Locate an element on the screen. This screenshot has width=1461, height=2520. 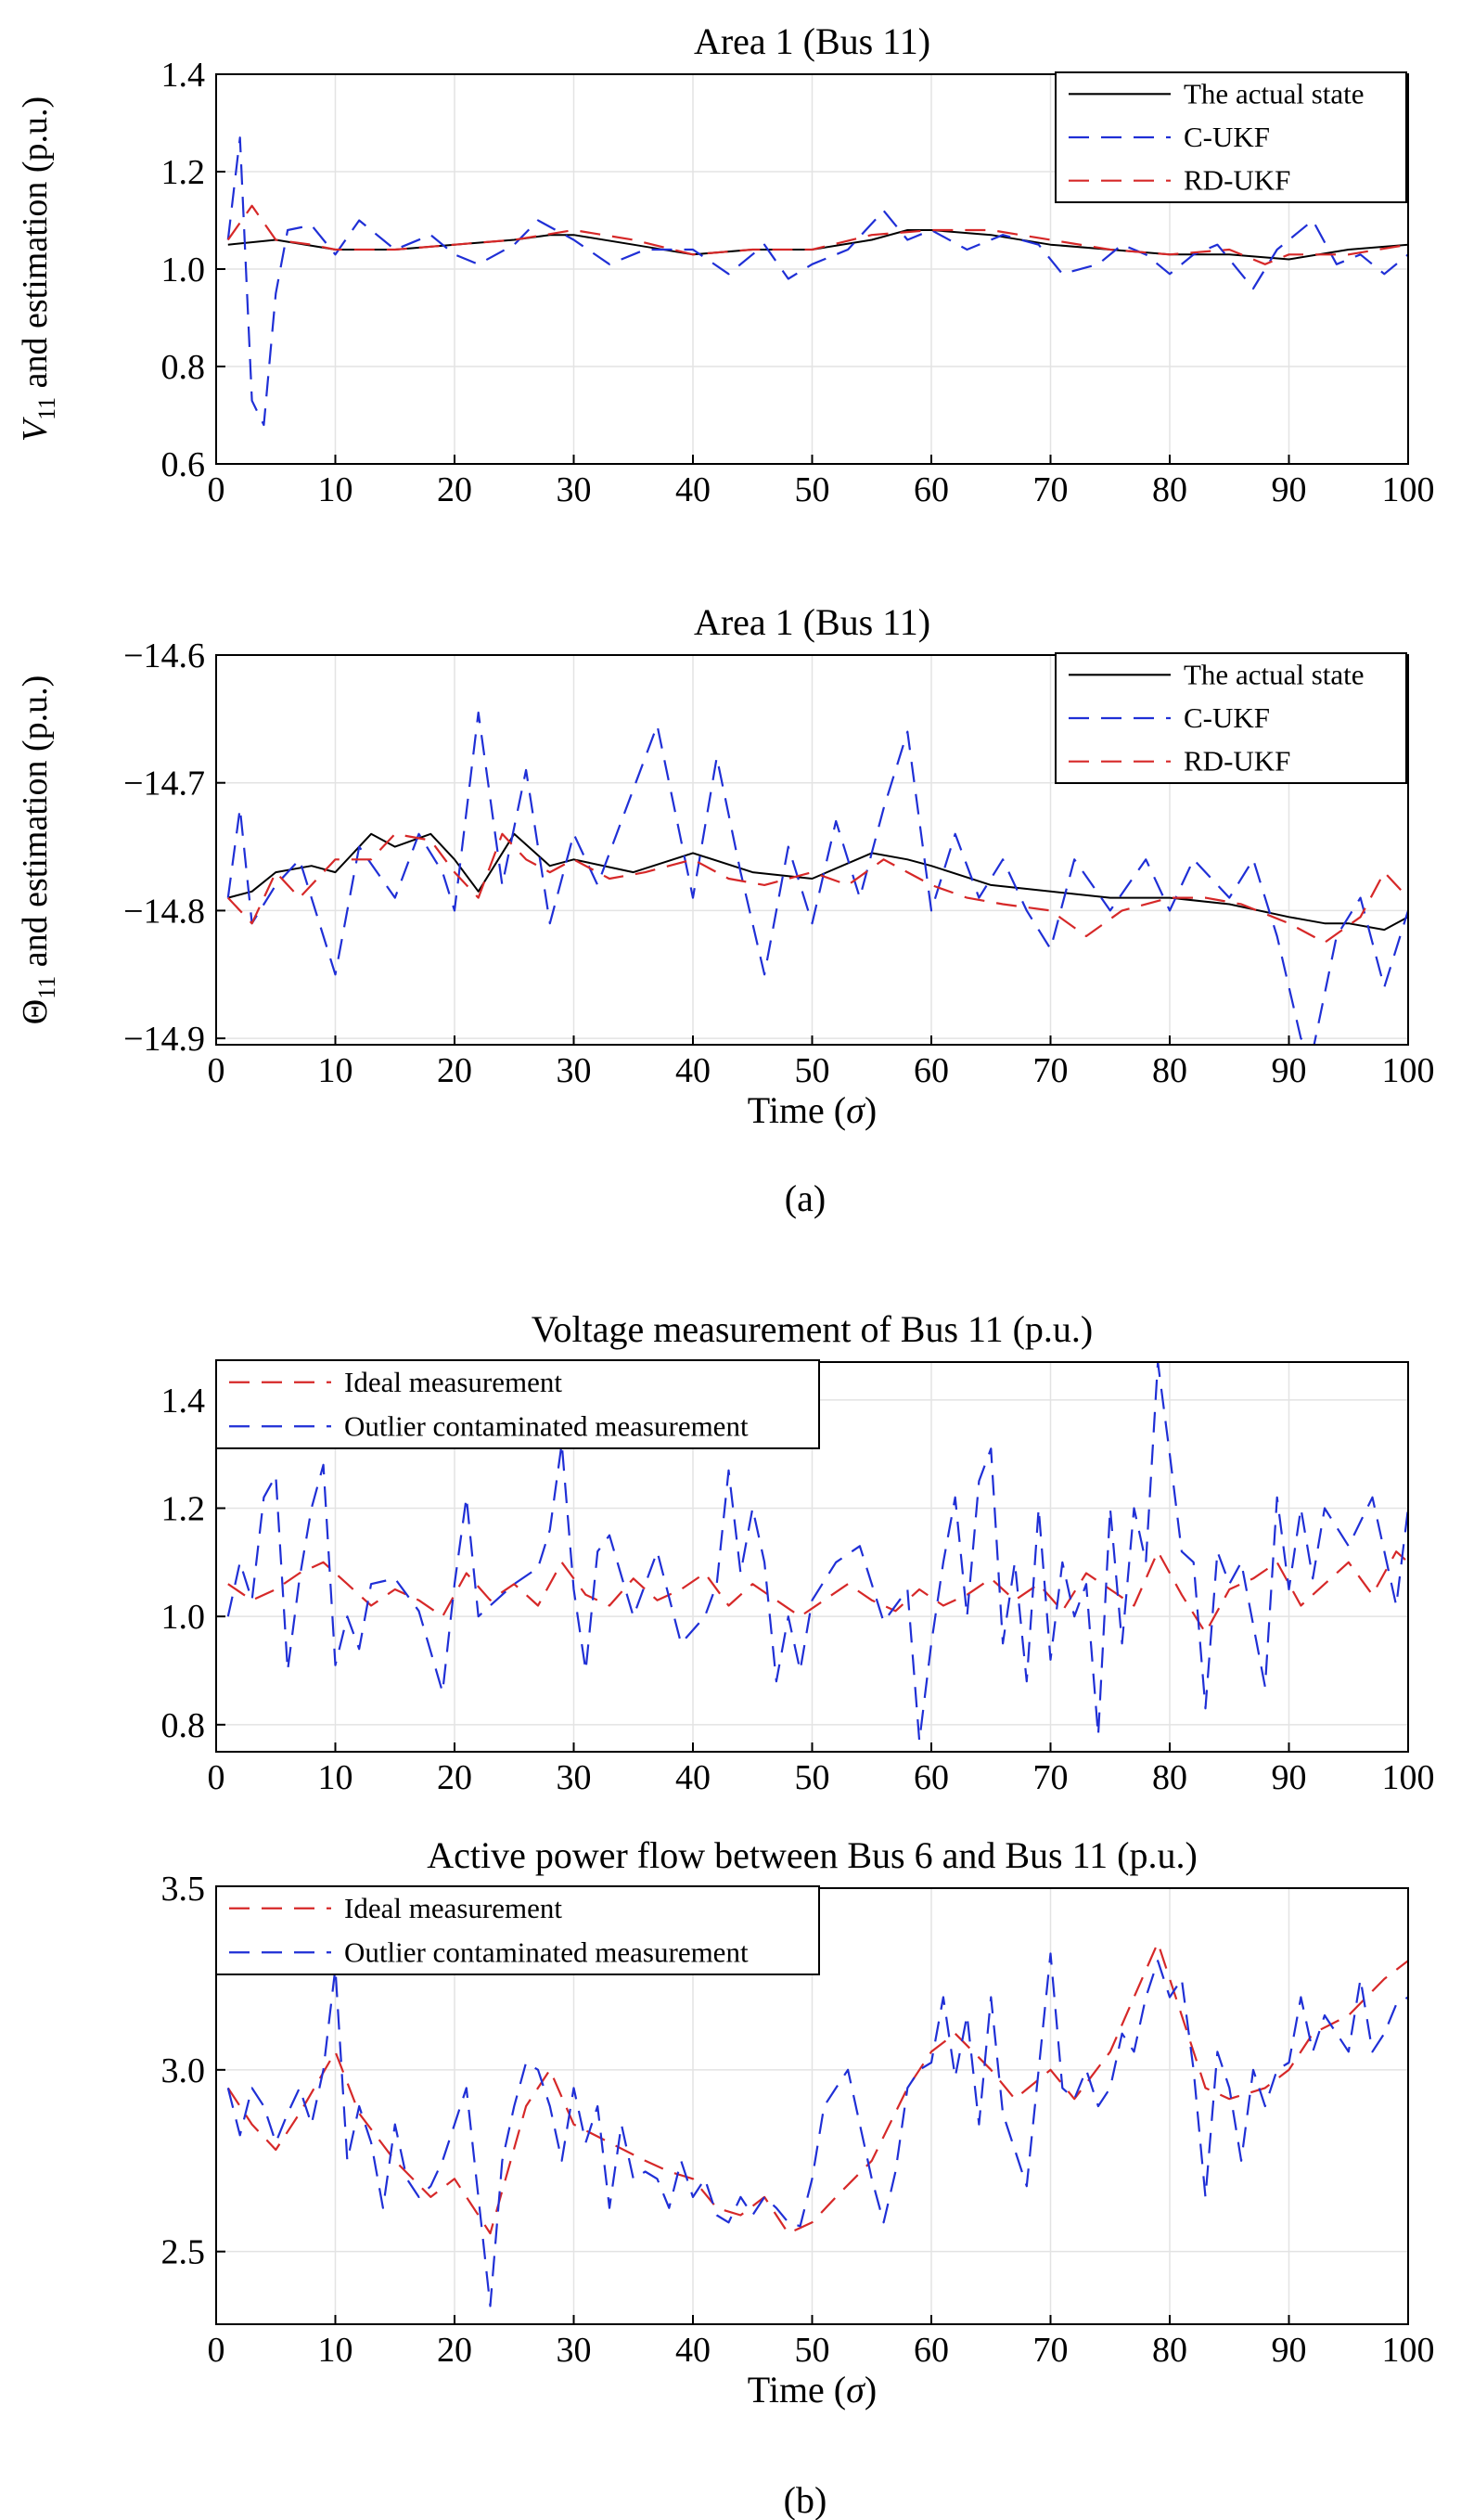
y-tick-label: −14.7 is located at coordinates (164, 784).